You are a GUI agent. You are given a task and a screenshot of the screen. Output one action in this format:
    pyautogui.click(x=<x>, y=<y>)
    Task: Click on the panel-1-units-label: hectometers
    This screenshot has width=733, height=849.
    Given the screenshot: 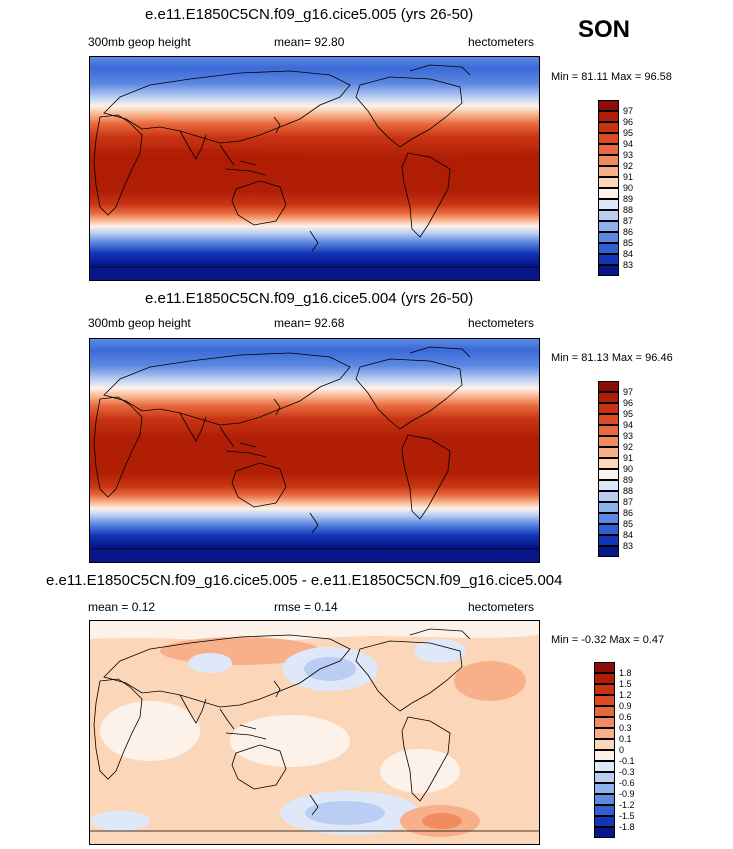 What is the action you would take?
    pyautogui.click(x=501, y=42)
    